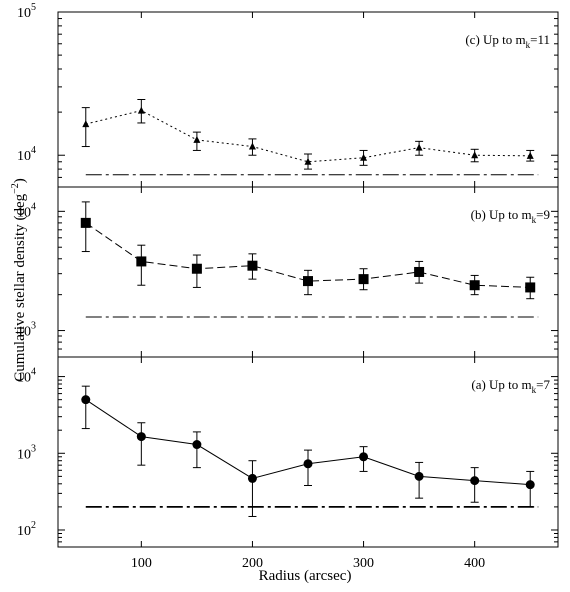 The width and height of the screenshot is (570, 592). What do you see at coordinates (20, 287) in the screenshot?
I see `y-axis-label-text: Cumulative stellar density (deg` at bounding box center [20, 287].